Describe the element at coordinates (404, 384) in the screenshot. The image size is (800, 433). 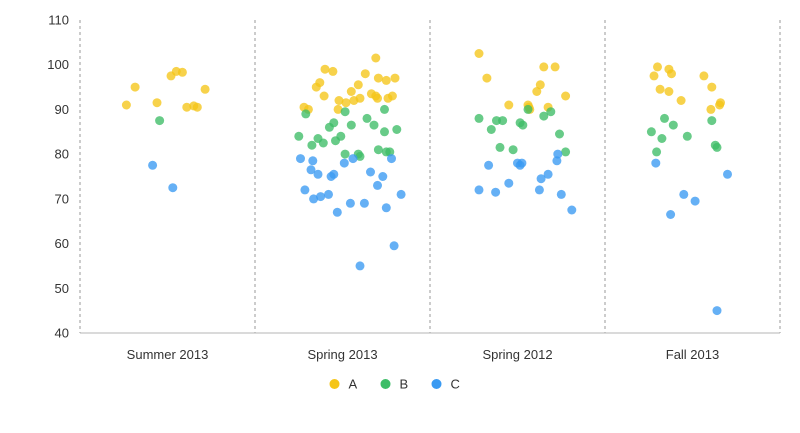
I see `legend-label: B` at that location.